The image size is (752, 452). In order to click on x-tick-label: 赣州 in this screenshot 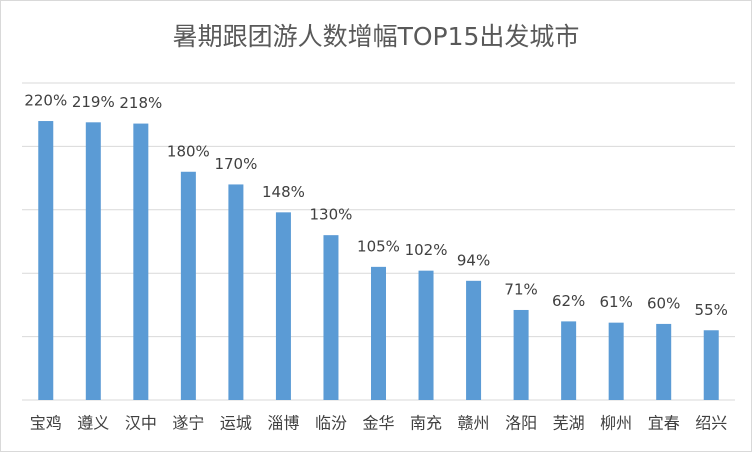, I will do `click(474, 423)`.